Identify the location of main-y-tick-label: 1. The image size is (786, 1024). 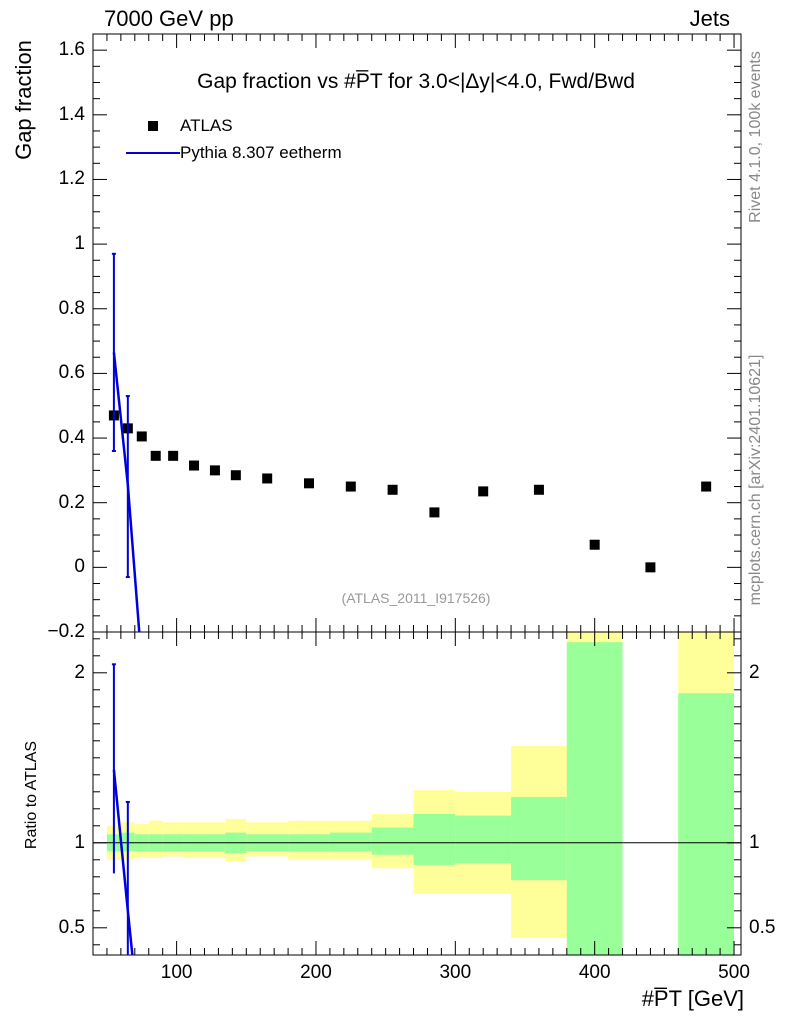
(79, 244).